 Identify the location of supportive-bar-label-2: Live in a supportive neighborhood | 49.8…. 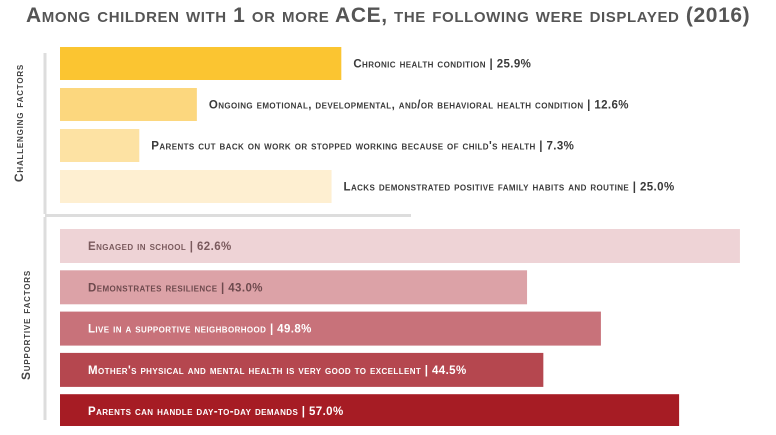
(200, 330).